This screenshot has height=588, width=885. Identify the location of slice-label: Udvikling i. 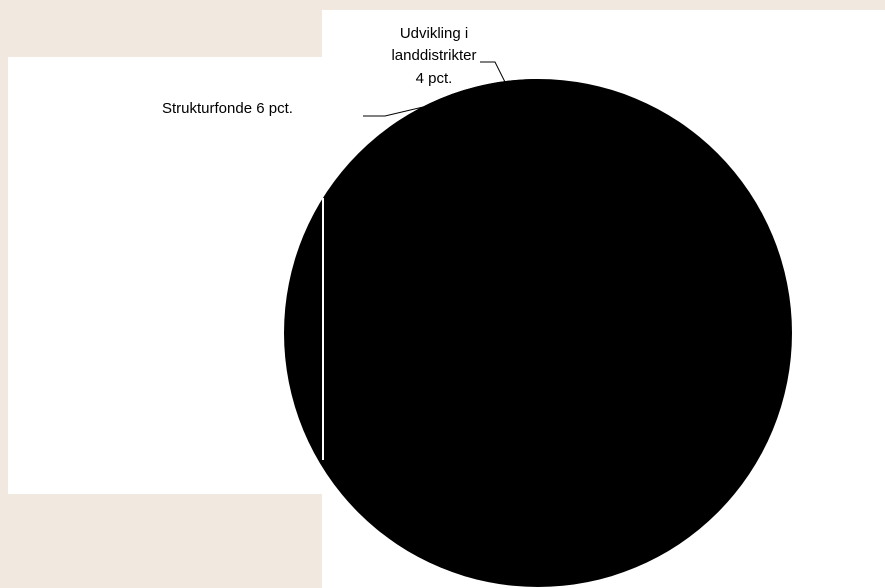
(434, 33).